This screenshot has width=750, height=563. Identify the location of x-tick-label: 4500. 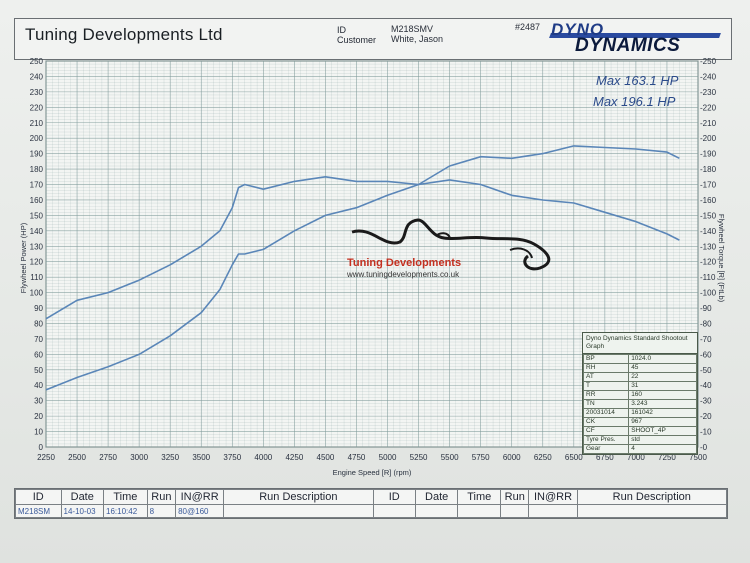
(326, 457).